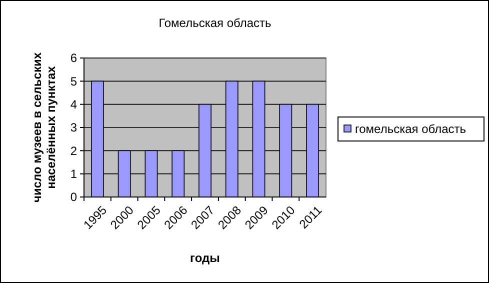 This screenshot has width=489, height=283. What do you see at coordinates (410, 129) in the screenshot?
I see `legend-label: гомельская область` at bounding box center [410, 129].